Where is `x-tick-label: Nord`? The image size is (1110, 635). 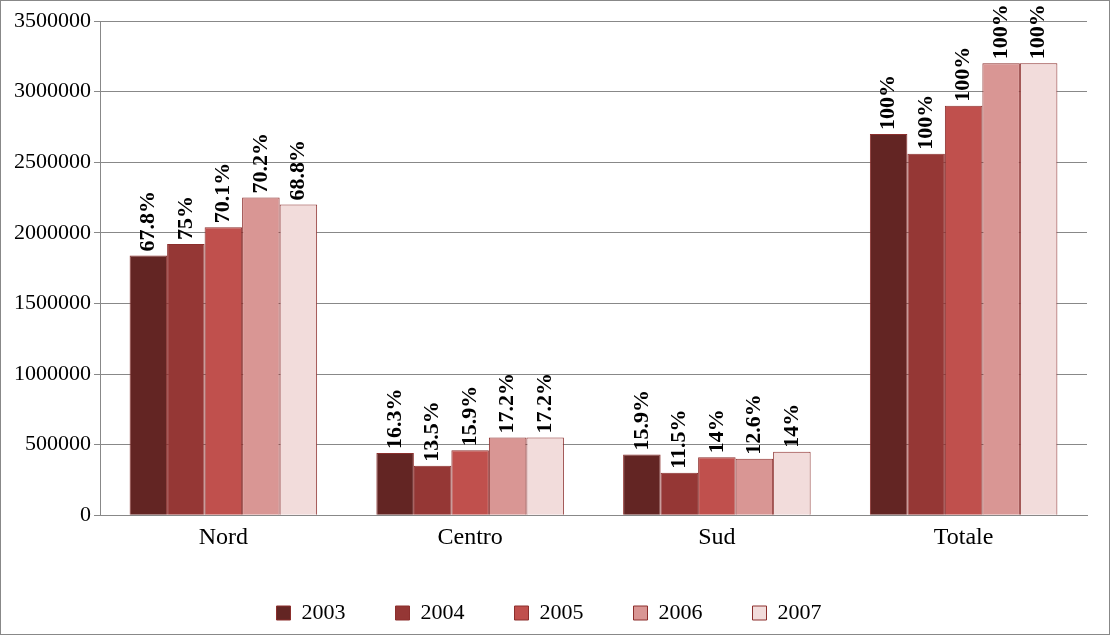
x-tick-label: Nord is located at coordinates (223, 535).